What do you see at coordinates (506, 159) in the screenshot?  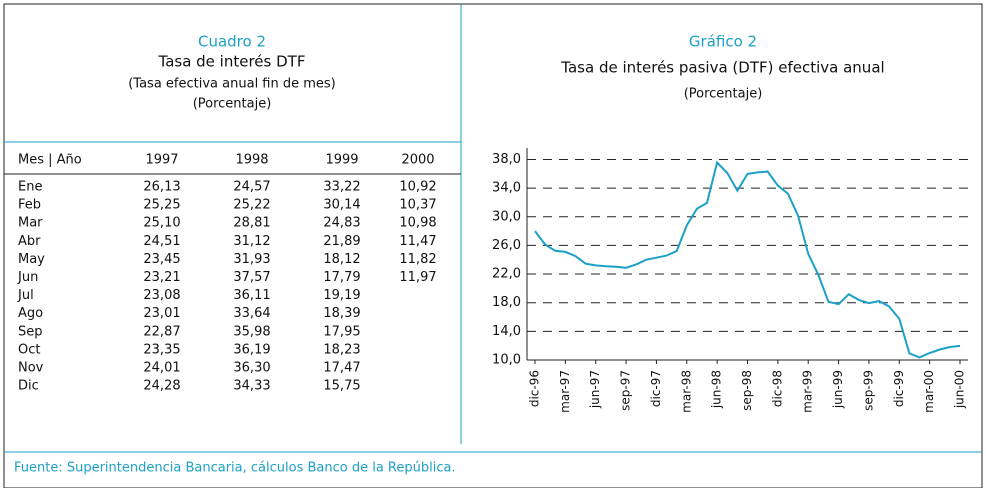 I see `y-tick-label: 38,0` at bounding box center [506, 159].